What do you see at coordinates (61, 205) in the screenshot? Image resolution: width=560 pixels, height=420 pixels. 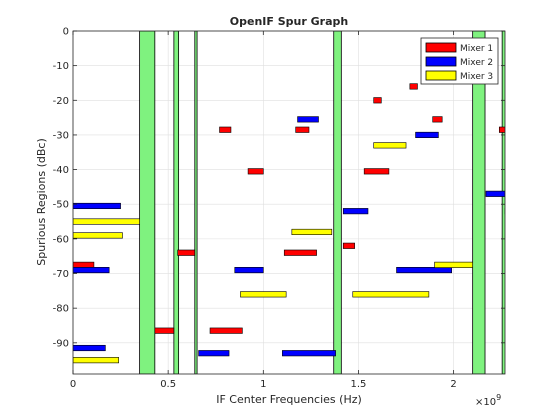 I see `y-tick-label: -50` at bounding box center [61, 205].